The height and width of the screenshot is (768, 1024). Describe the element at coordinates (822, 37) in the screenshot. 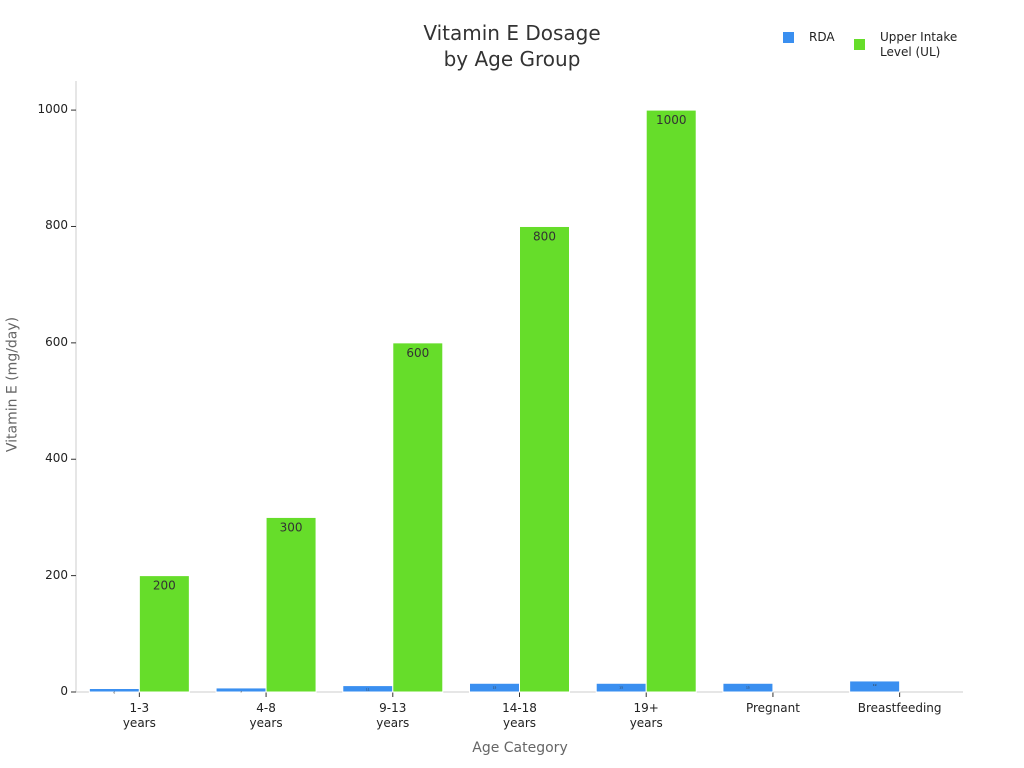

I see `legend-label: RDA` at that location.